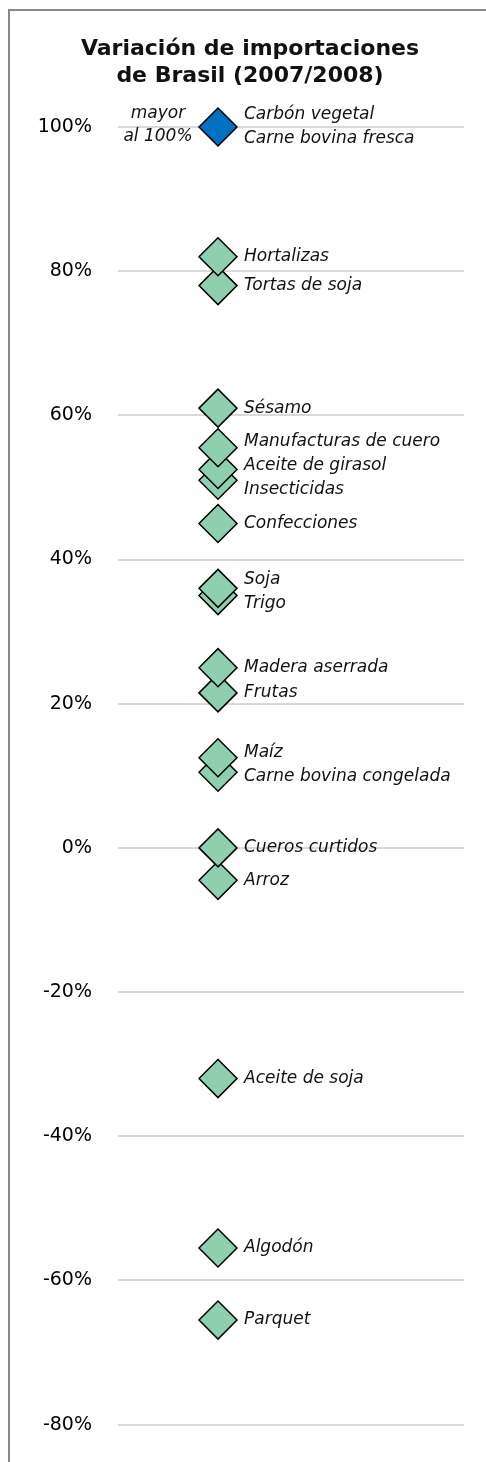 This screenshot has height=1462, width=486. I want to click on y-tick-label: 60%, so click(70, 413).